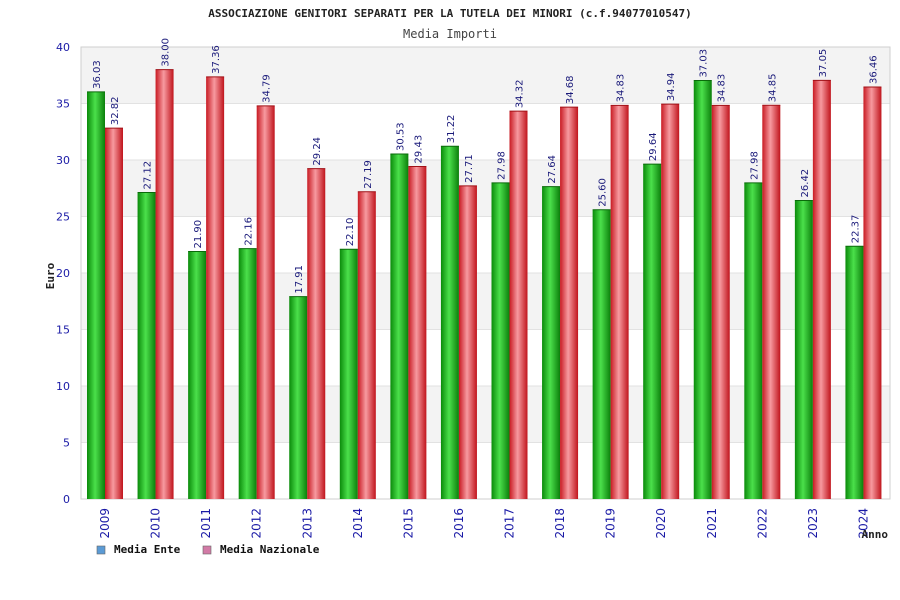 This screenshot has height=600, width=900. Describe the element at coordinates (611, 523) in the screenshot. I see `x-tick-label: 2019` at that location.